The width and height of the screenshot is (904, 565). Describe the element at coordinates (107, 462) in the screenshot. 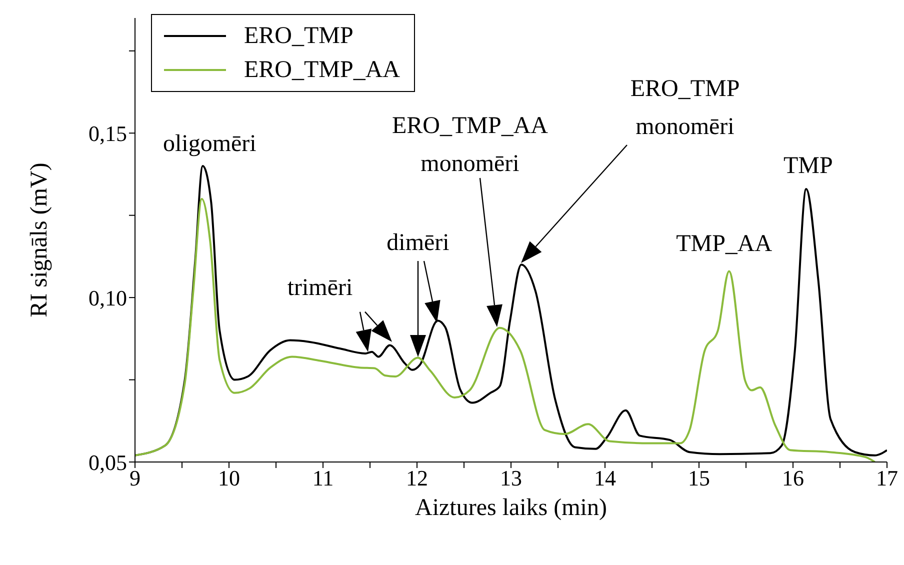

I see `y-tick-label: 0,05` at that location.